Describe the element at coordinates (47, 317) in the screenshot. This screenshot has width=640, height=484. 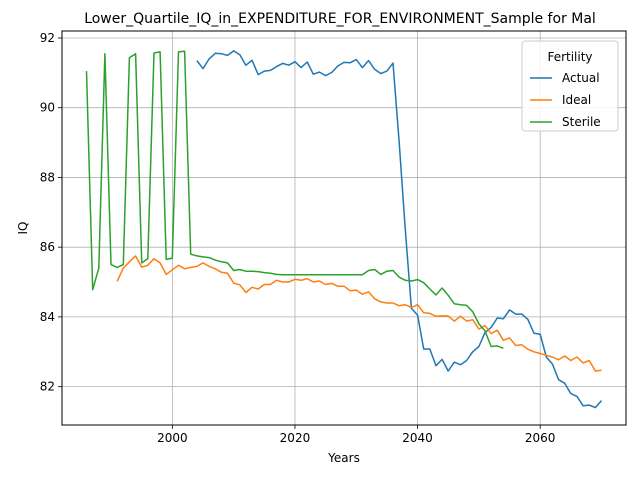
I see `y-tick-label: 84` at that location.